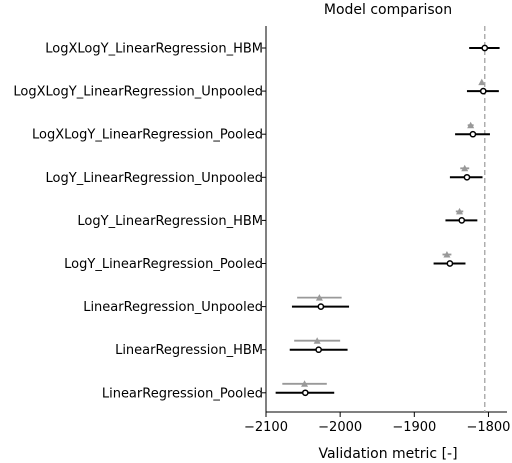 Image resolution: width=512 pixels, height=463 pixels. I want to click on chart-title: Model comparison, so click(388, 10).